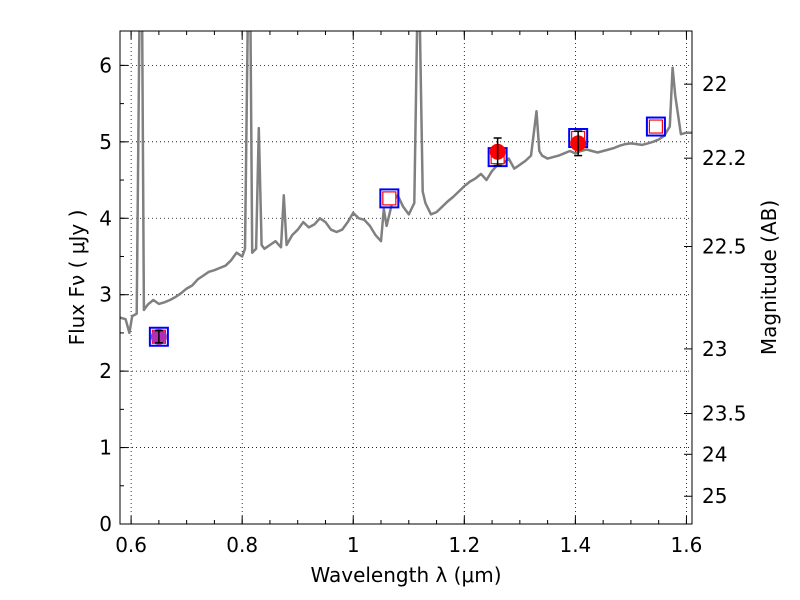 Image resolution: width=800 pixels, height=600 pixels. I want to click on y-tick-label: 0, so click(105, 524).